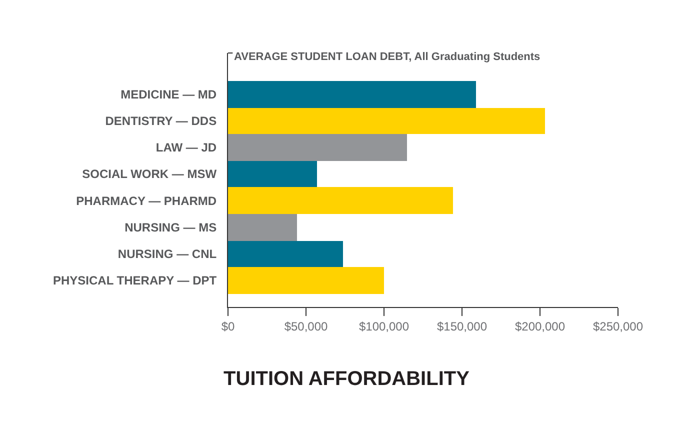 The width and height of the screenshot is (693, 423). I want to click on text: TUITION AFFORDABILITY, so click(347, 379).